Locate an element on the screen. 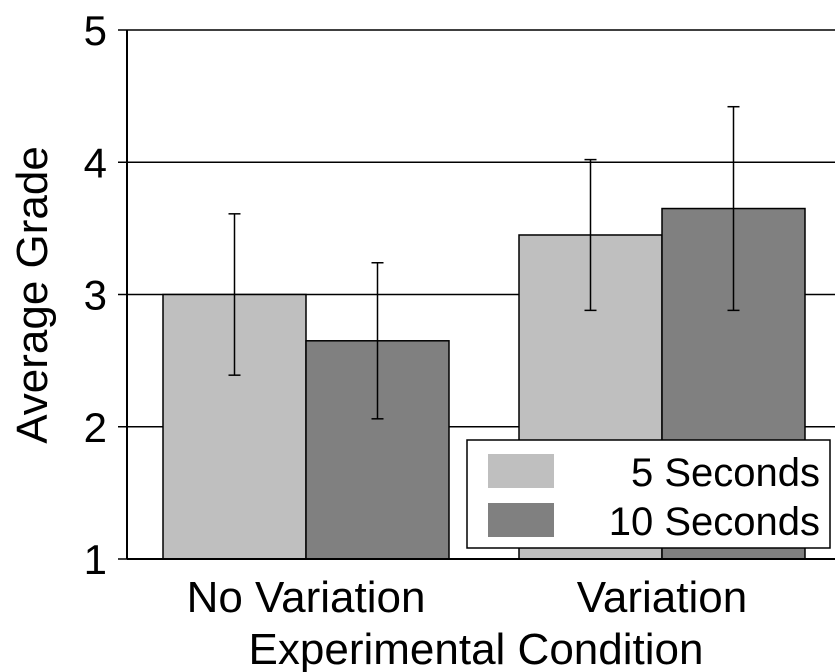 The image size is (835, 672). legend-swatch-10-seconds is located at coordinates (521, 520).